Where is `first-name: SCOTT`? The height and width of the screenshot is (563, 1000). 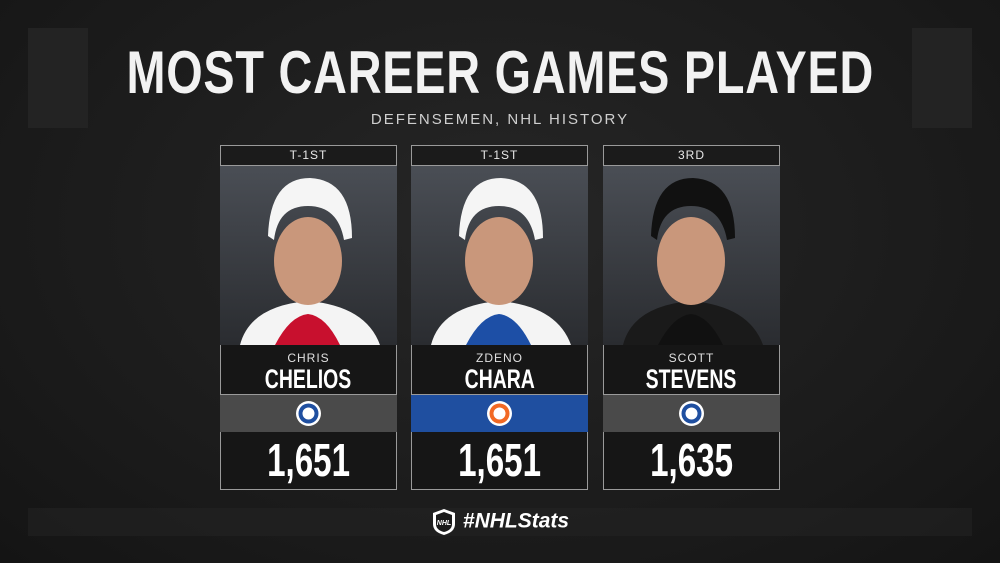 first-name: SCOTT is located at coordinates (691, 358).